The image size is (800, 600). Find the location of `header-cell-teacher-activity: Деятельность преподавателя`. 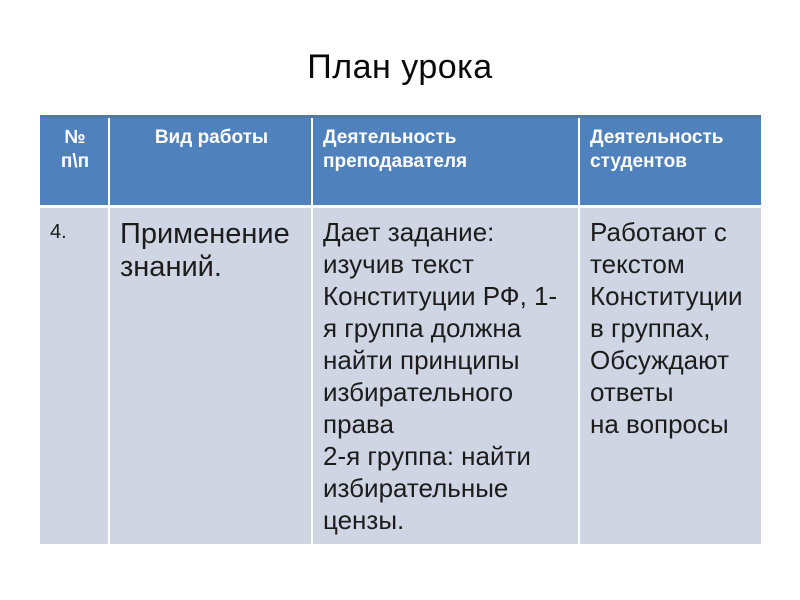

header-cell-teacher-activity: Деятельность преподавателя is located at coordinates (446, 163).